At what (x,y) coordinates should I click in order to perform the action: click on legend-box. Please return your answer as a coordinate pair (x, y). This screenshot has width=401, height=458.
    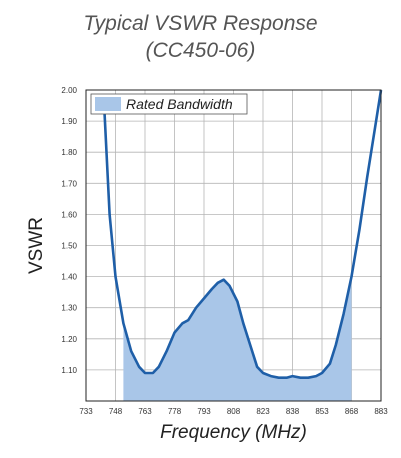
    Looking at the image, I should click on (169, 104).